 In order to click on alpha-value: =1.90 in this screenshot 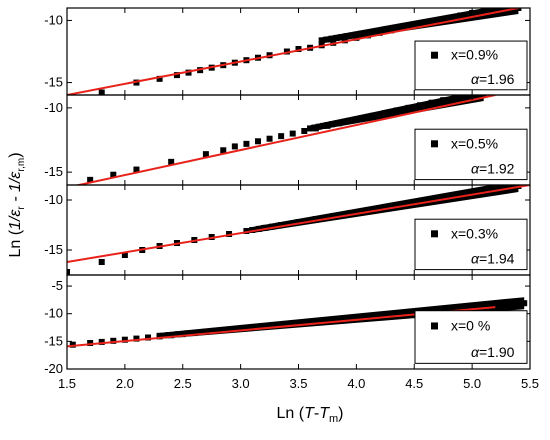, I will do `click(497, 352)`.